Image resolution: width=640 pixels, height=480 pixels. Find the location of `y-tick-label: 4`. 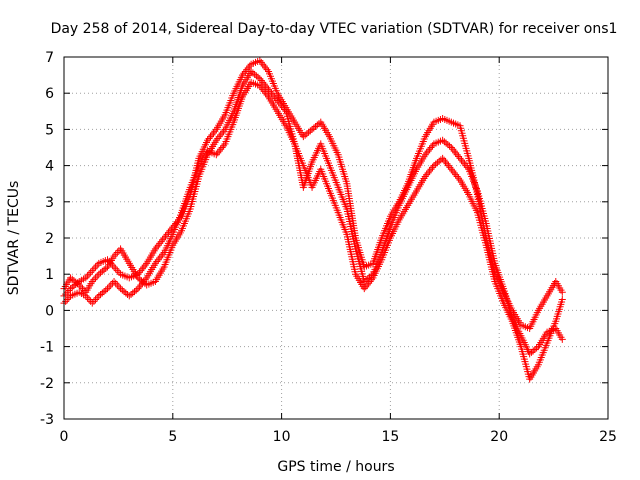

y-tick-label: 4 is located at coordinates (49, 167).